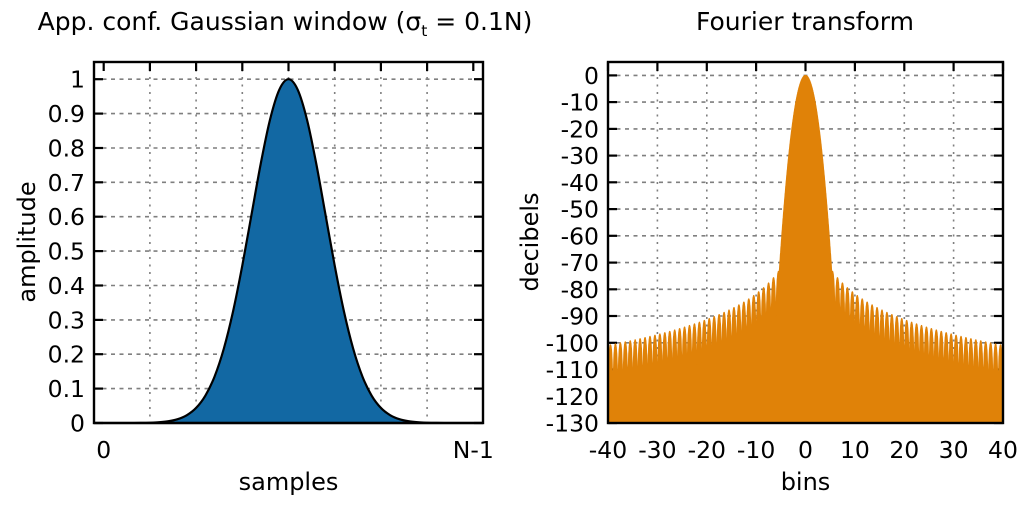  Describe the element at coordinates (572, 370) in the screenshot. I see `y-tick-label: -110` at that location.